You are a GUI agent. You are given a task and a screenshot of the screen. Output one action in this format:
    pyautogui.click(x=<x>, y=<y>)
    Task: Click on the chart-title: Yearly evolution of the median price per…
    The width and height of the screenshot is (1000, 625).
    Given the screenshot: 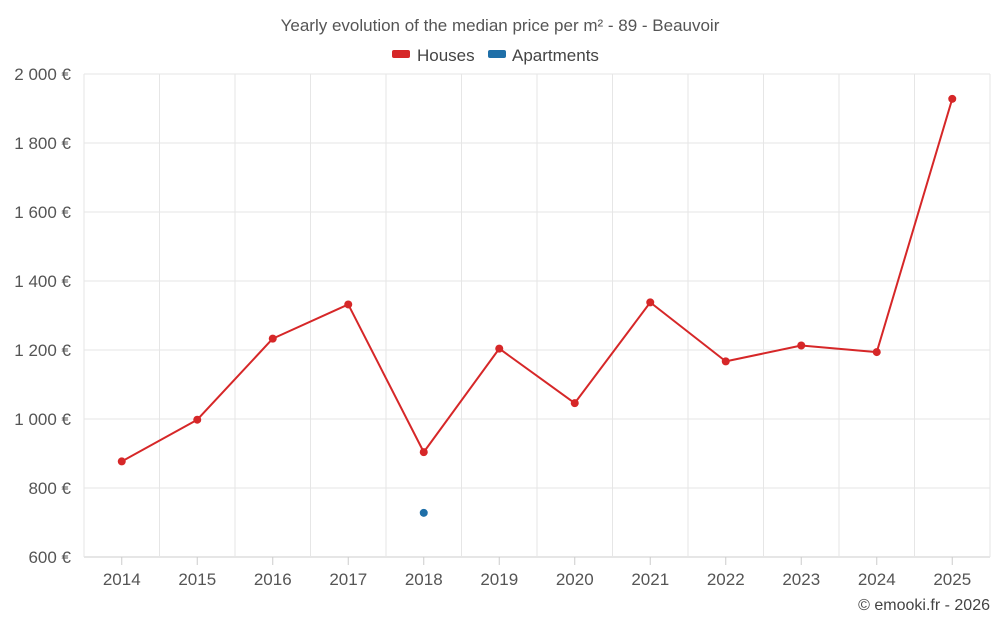 What is the action you would take?
    pyautogui.click(x=500, y=25)
    